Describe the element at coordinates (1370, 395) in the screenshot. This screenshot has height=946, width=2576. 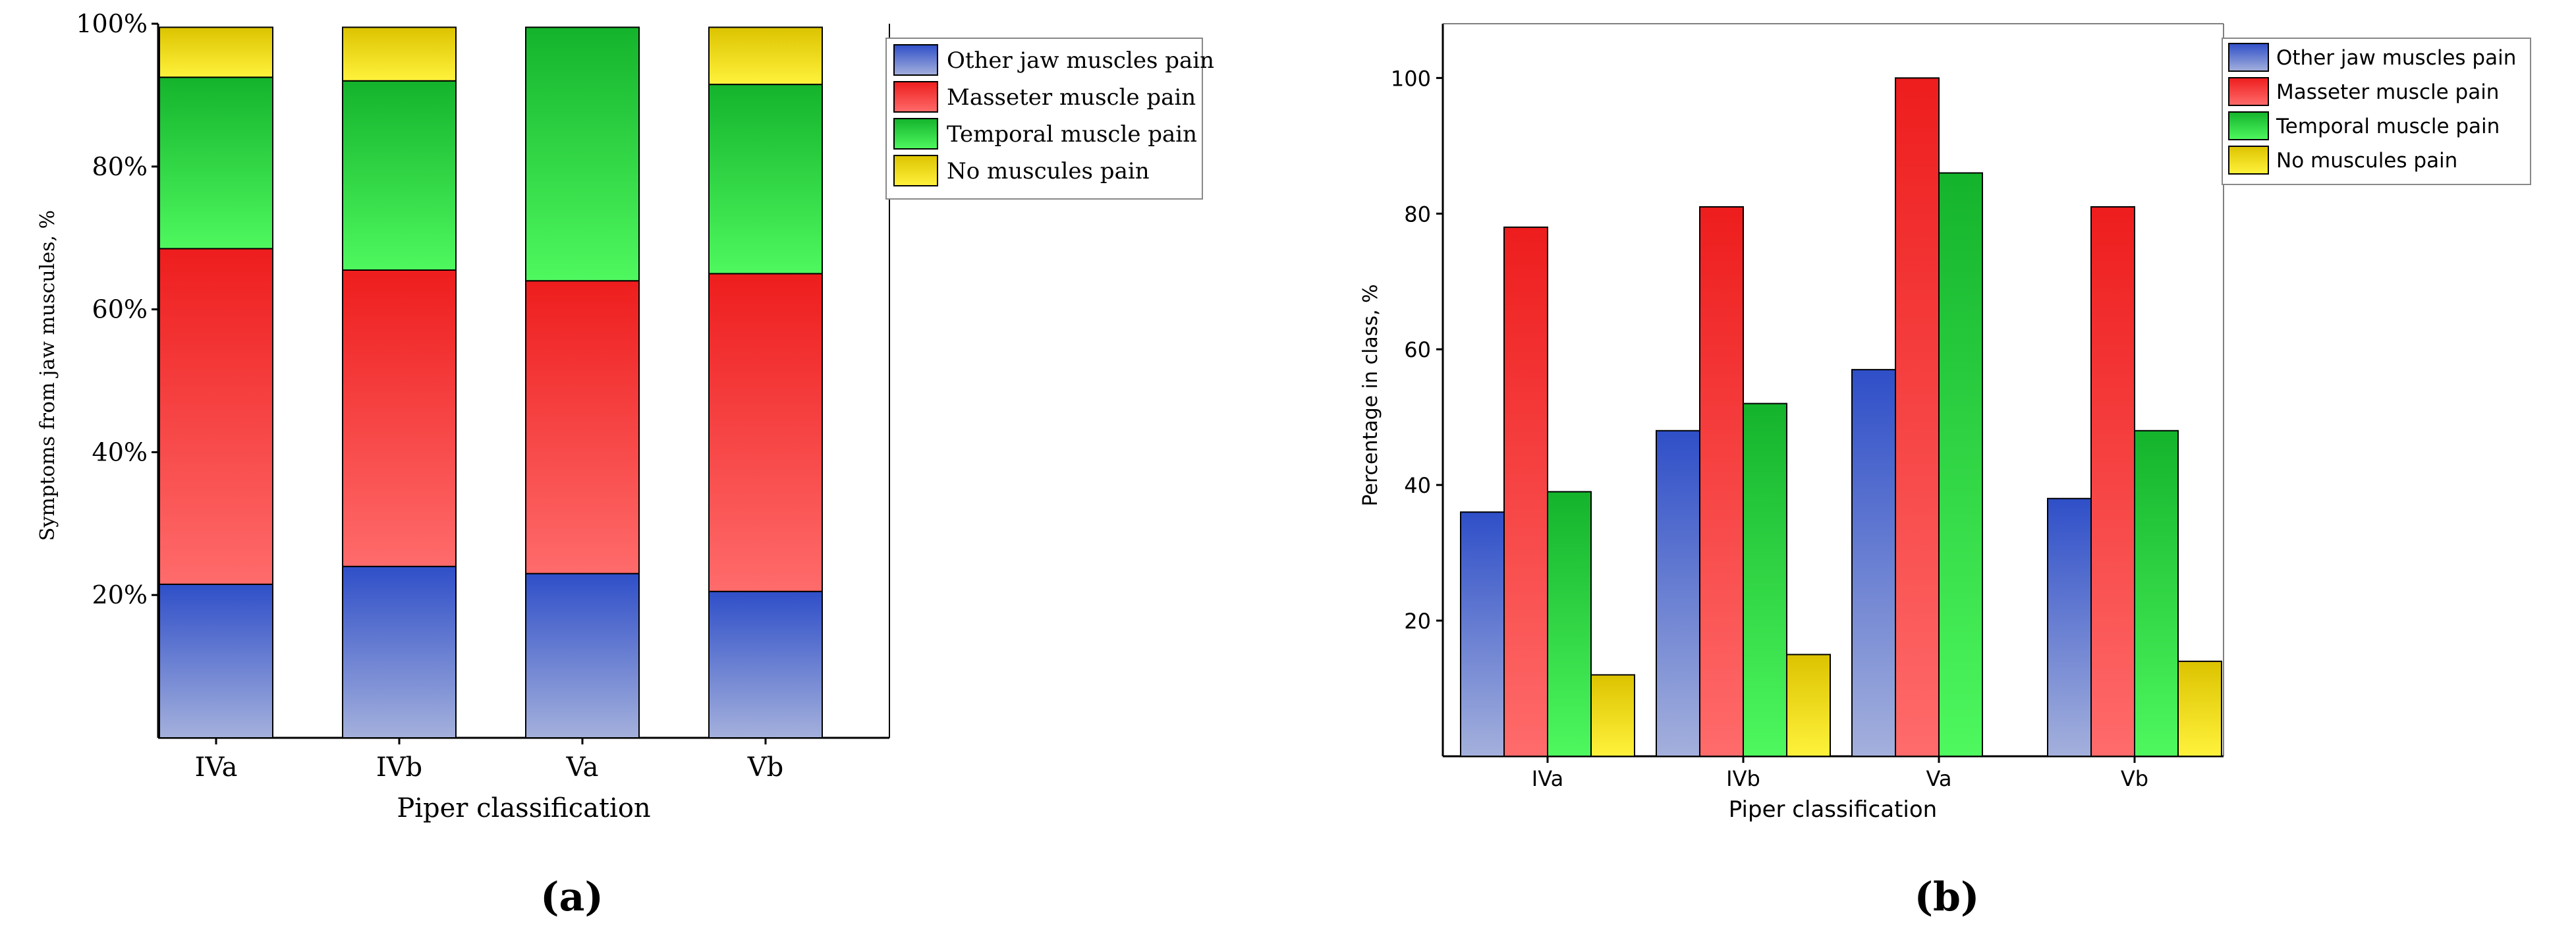
I see `y-axis-title: Percentage in class, %` at that location.